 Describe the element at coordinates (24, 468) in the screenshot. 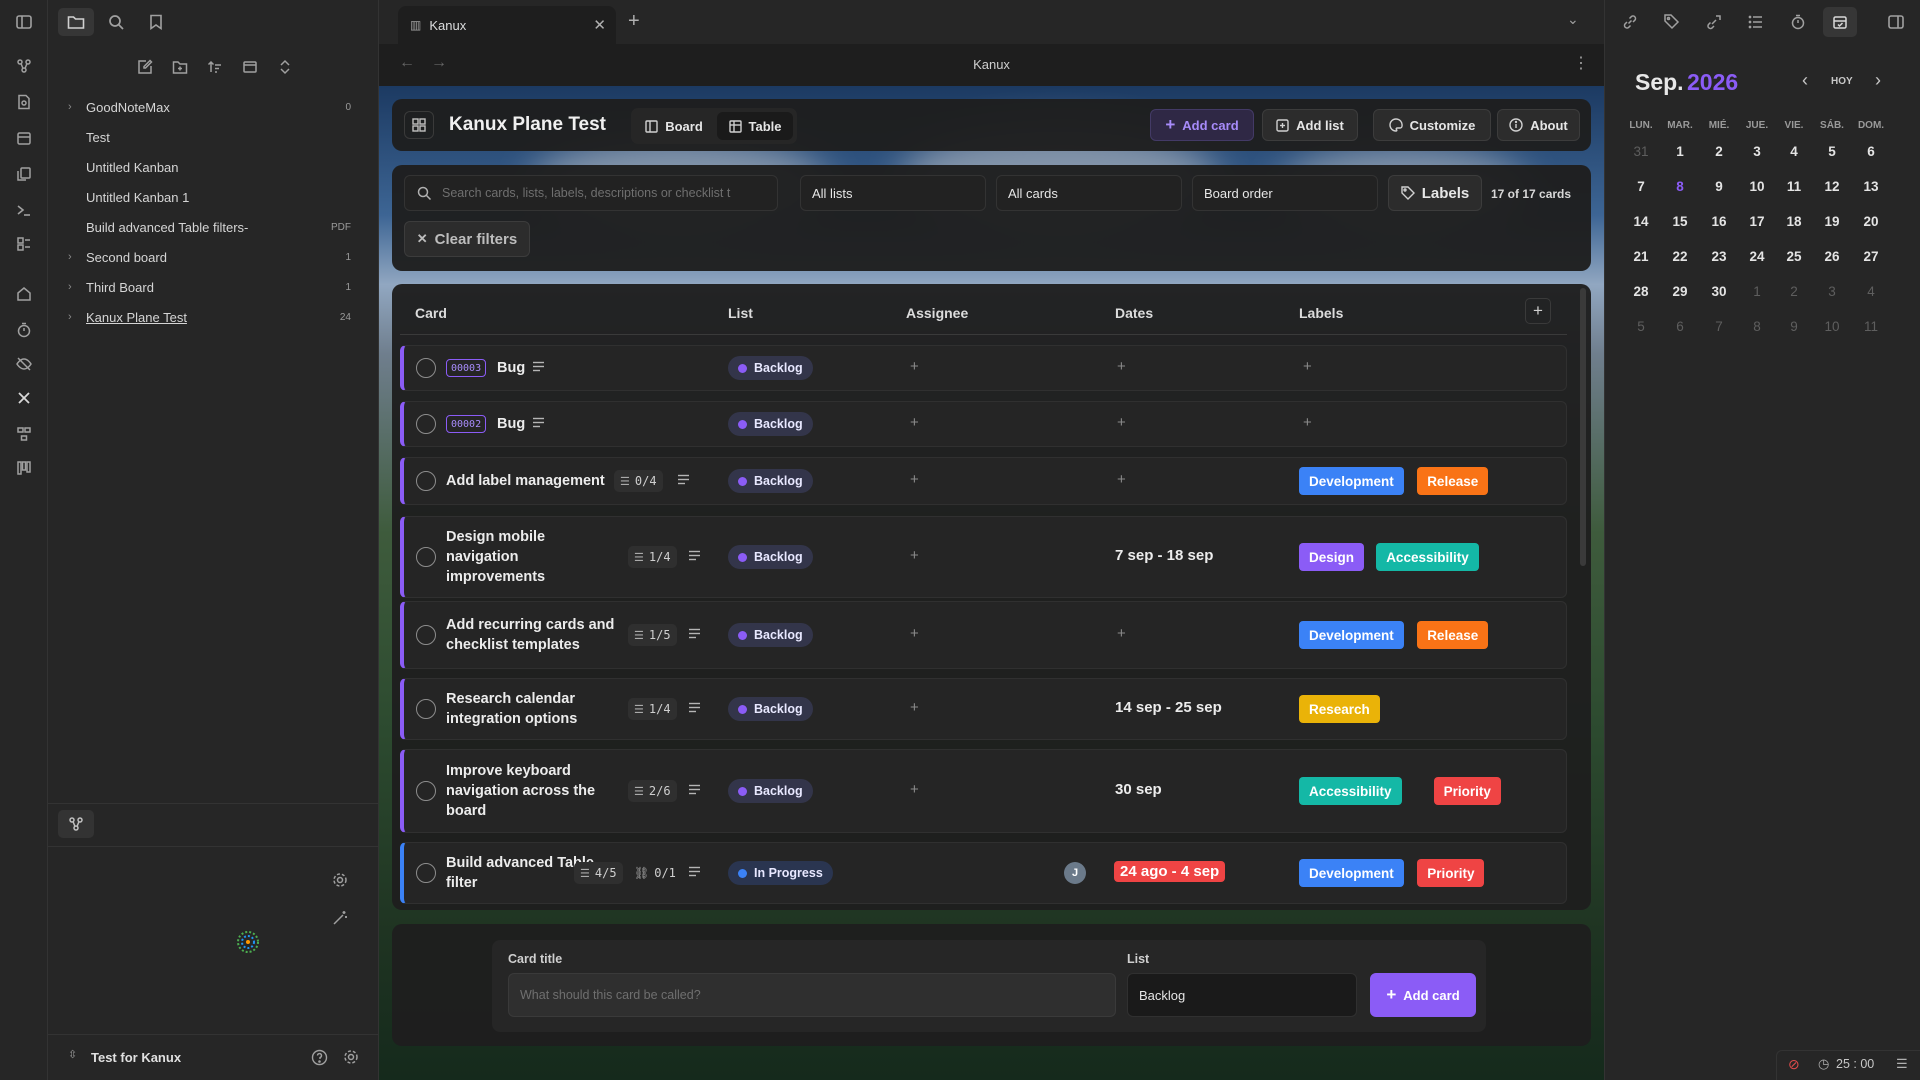

I see `kanban-icon` at that location.